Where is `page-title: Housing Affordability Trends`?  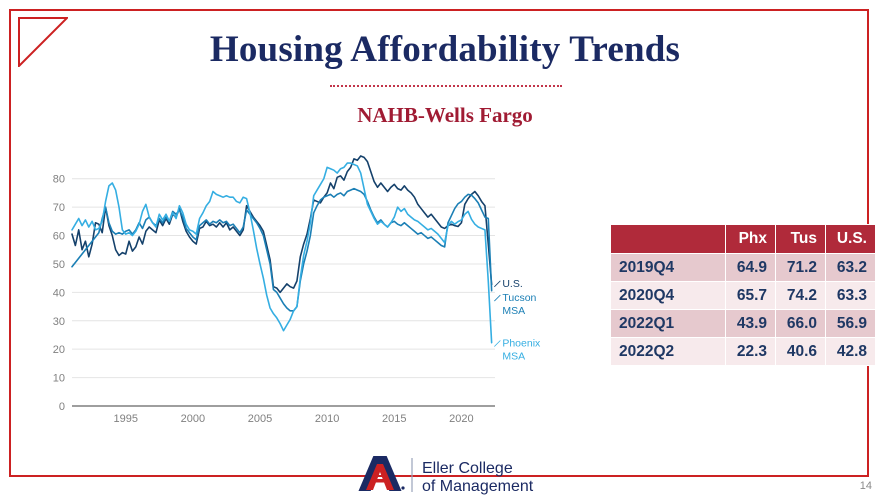
page-title: Housing Affordability Trends is located at coordinates (445, 49).